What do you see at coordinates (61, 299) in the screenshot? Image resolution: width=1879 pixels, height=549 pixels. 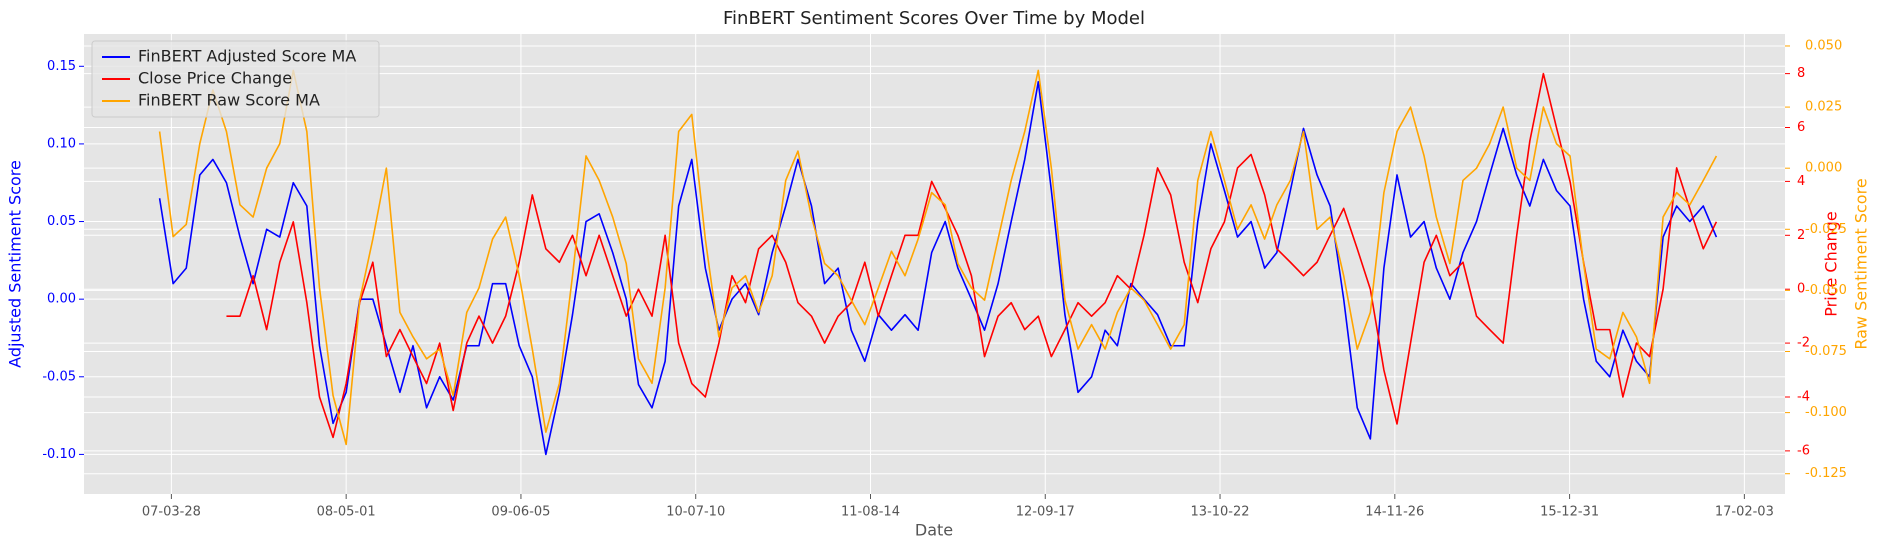 I see `y-tick-label: 0.00` at bounding box center [61, 299].